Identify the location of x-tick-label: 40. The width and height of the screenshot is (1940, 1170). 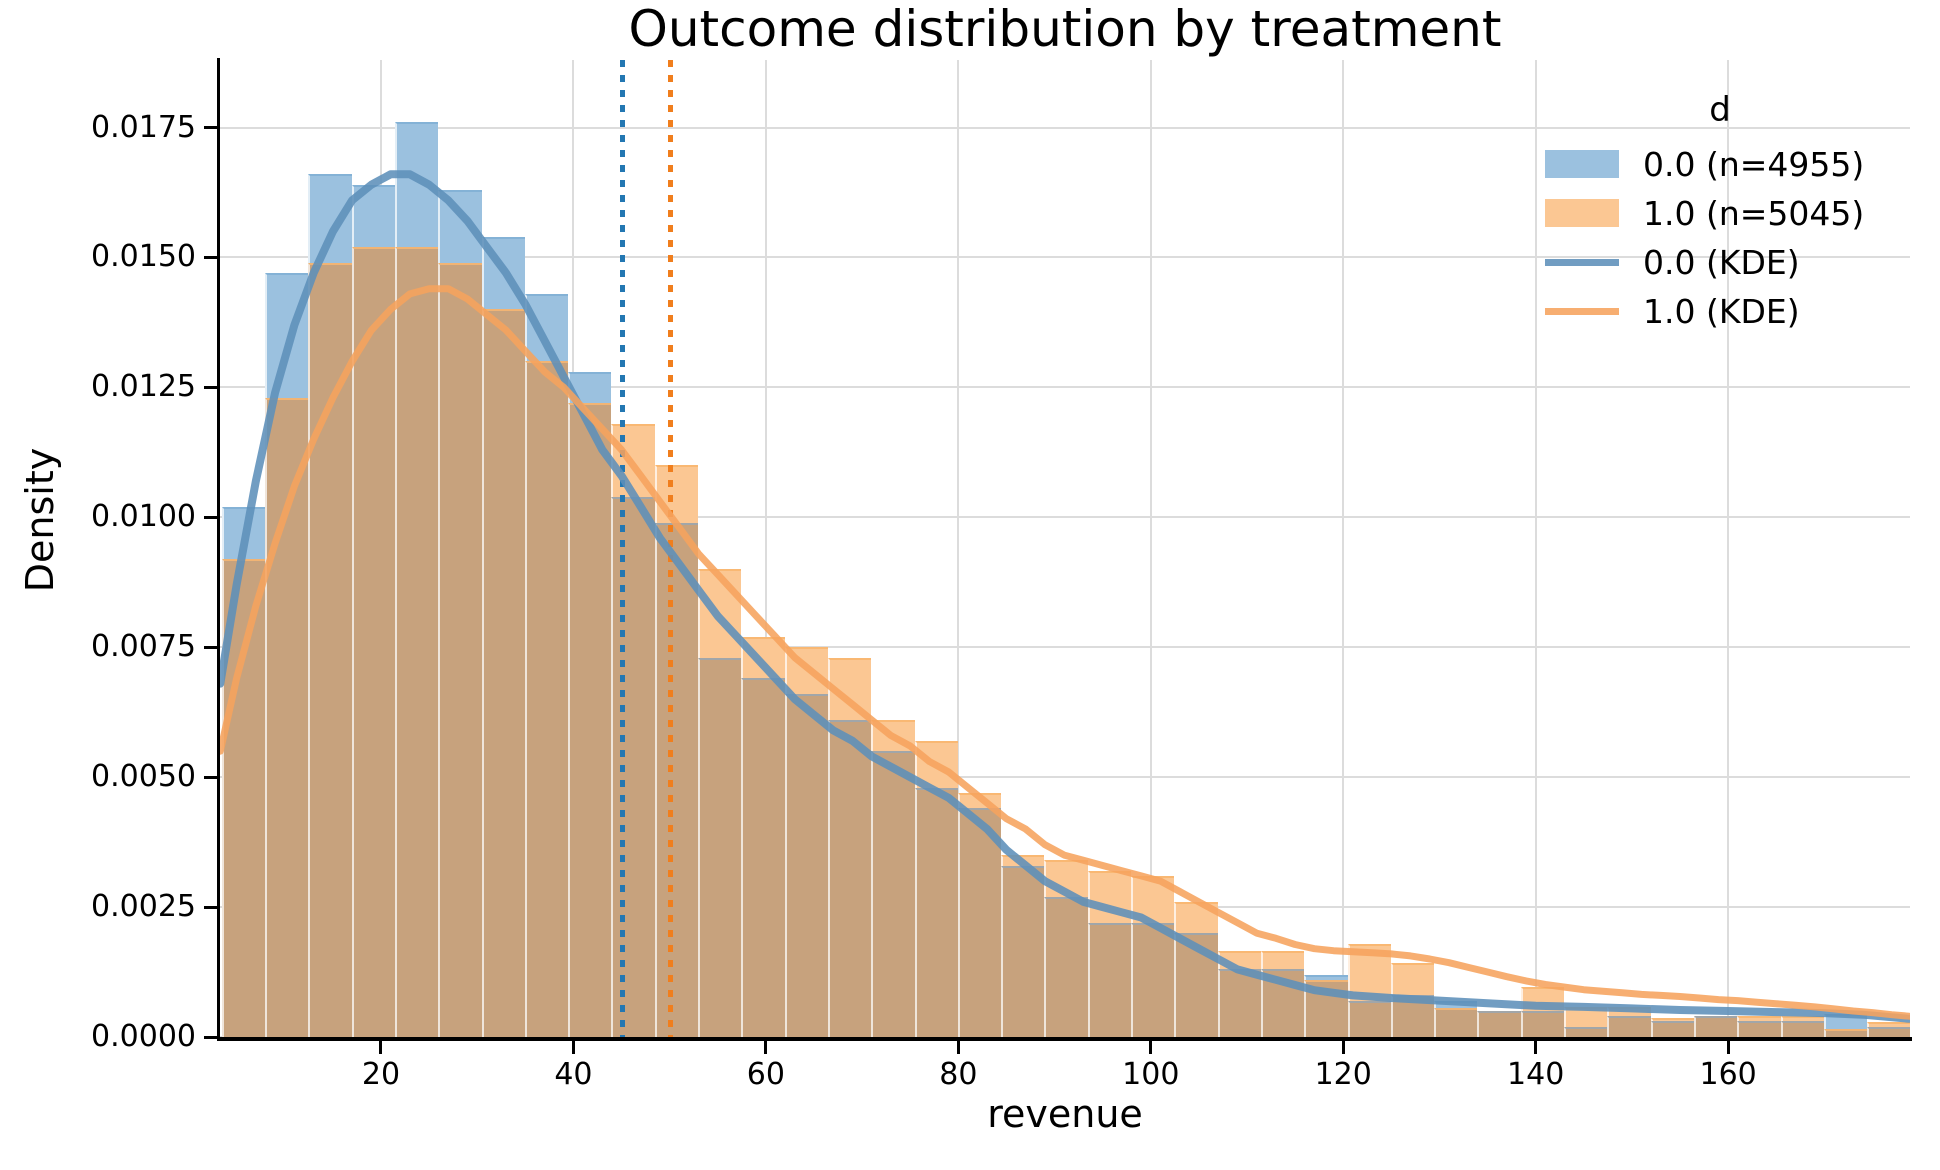
(573, 1074).